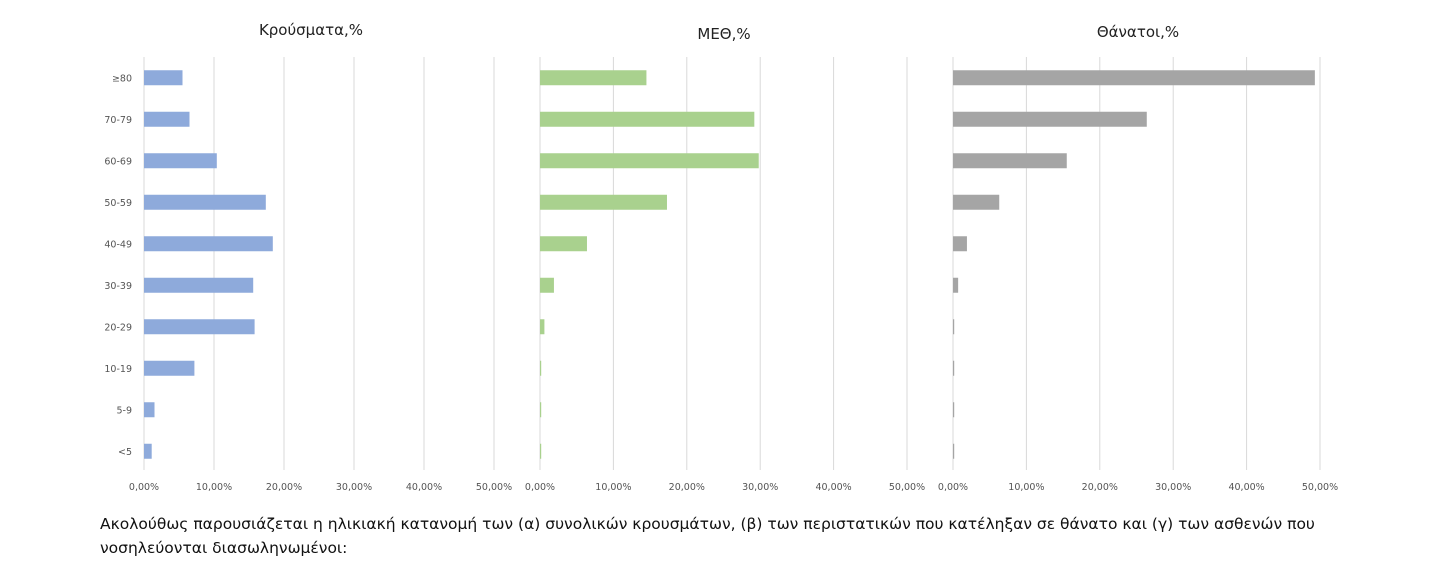 This screenshot has height=576, width=1448. Describe the element at coordinates (118, 120) in the screenshot. I see `category-label: 70-79` at that location.